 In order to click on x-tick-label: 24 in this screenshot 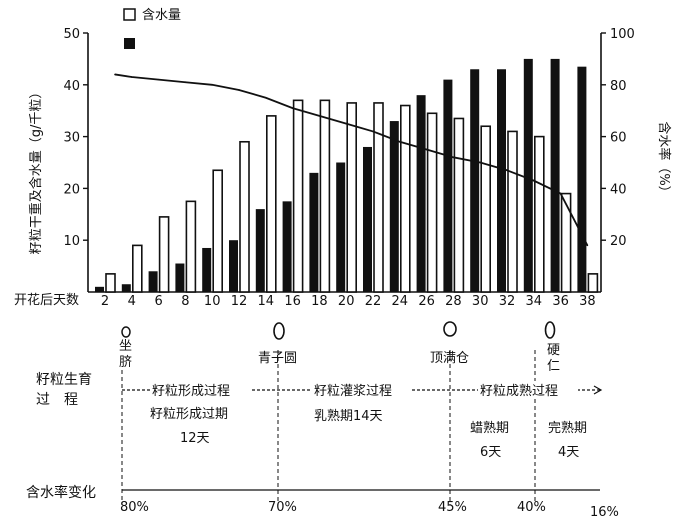, I will do `click(400, 301)`.